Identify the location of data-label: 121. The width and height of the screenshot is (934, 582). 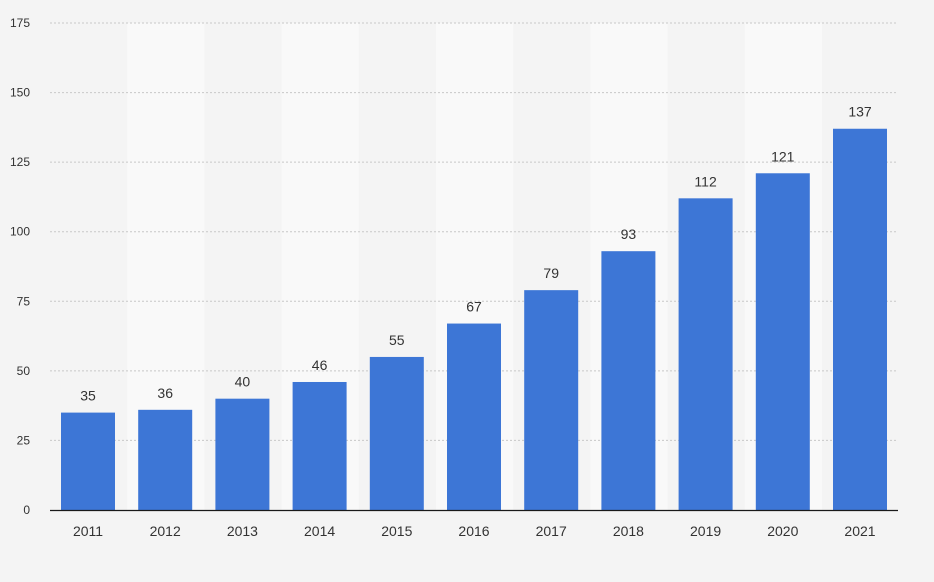
(783, 156).